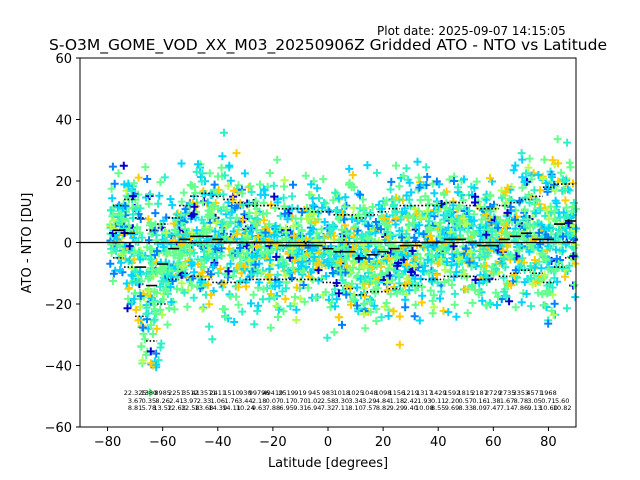 The image size is (640, 480). Describe the element at coordinates (534, 393) in the screenshot. I see `stats-label: 4571` at that location.